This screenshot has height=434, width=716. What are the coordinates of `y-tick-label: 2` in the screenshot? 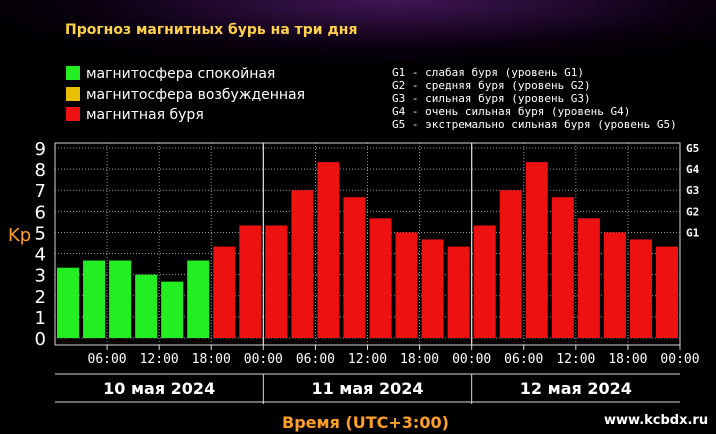 It's located at (40, 297).